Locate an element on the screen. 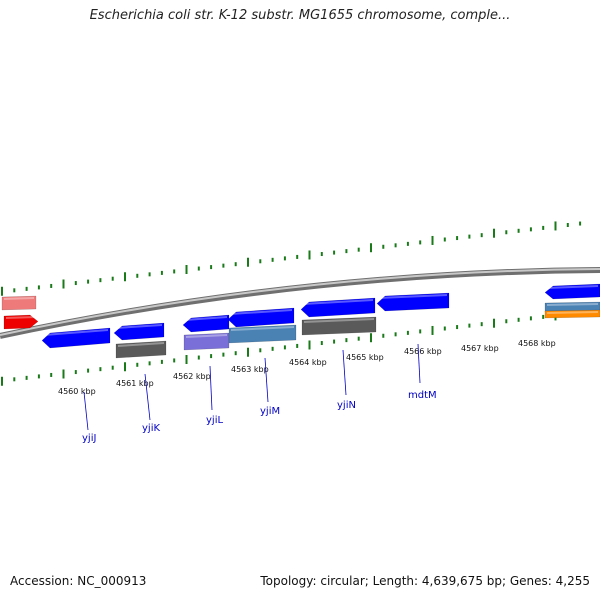 The width and height of the screenshot is (600, 600). kbp-tick-label: 4563 kbp is located at coordinates (250, 369).